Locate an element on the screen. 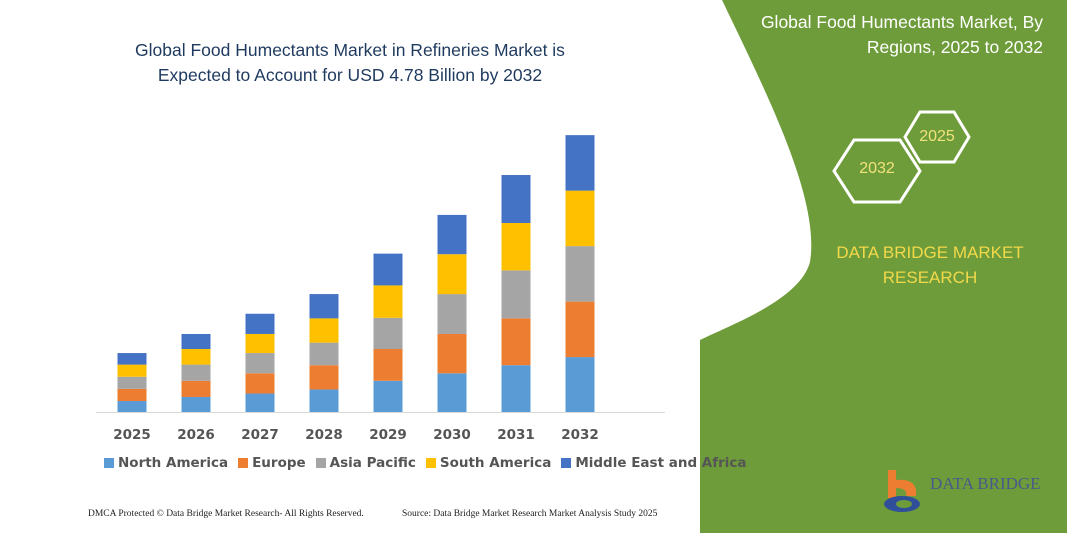  hex-badge-start: 2025 is located at coordinates (937, 137).